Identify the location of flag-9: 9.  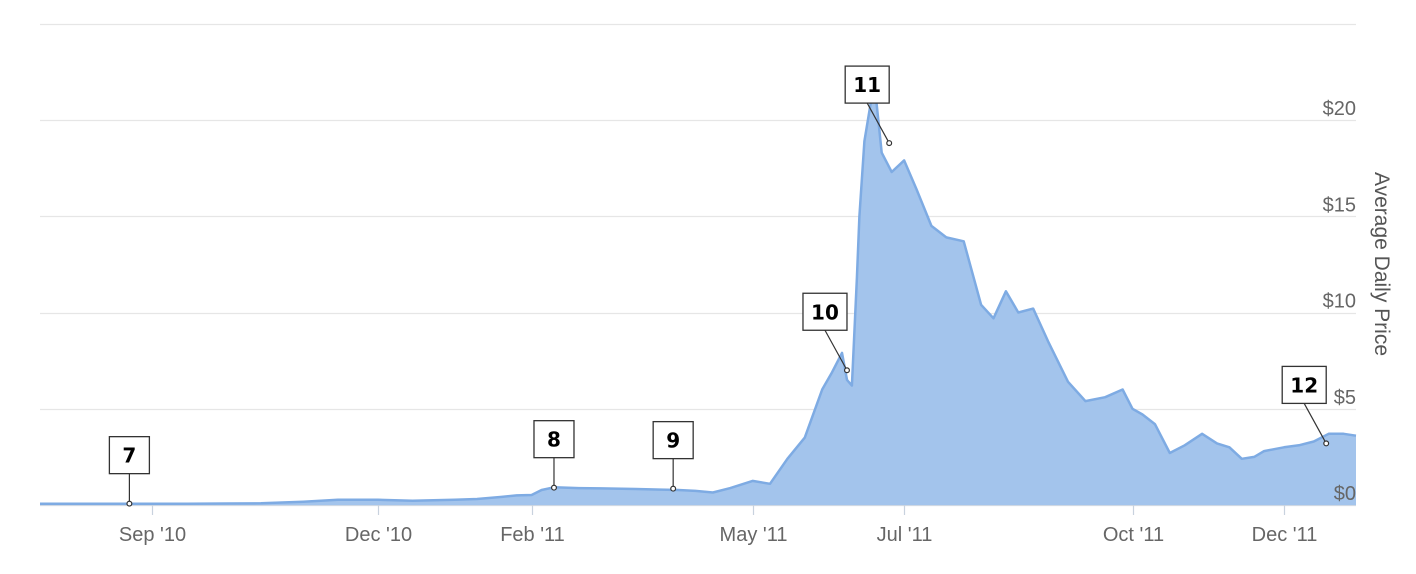
(673, 456).